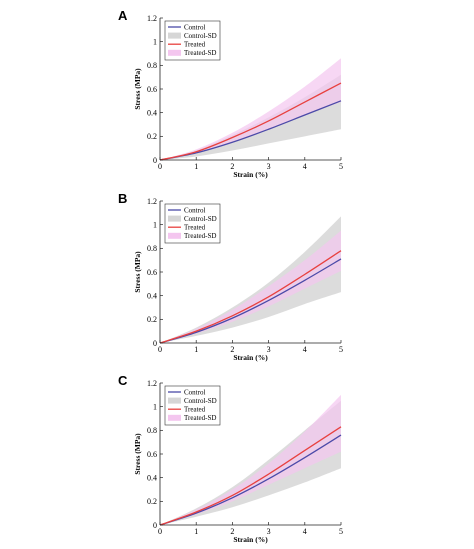 The image size is (474, 549). I want to click on panel-label: A, so click(123, 15).